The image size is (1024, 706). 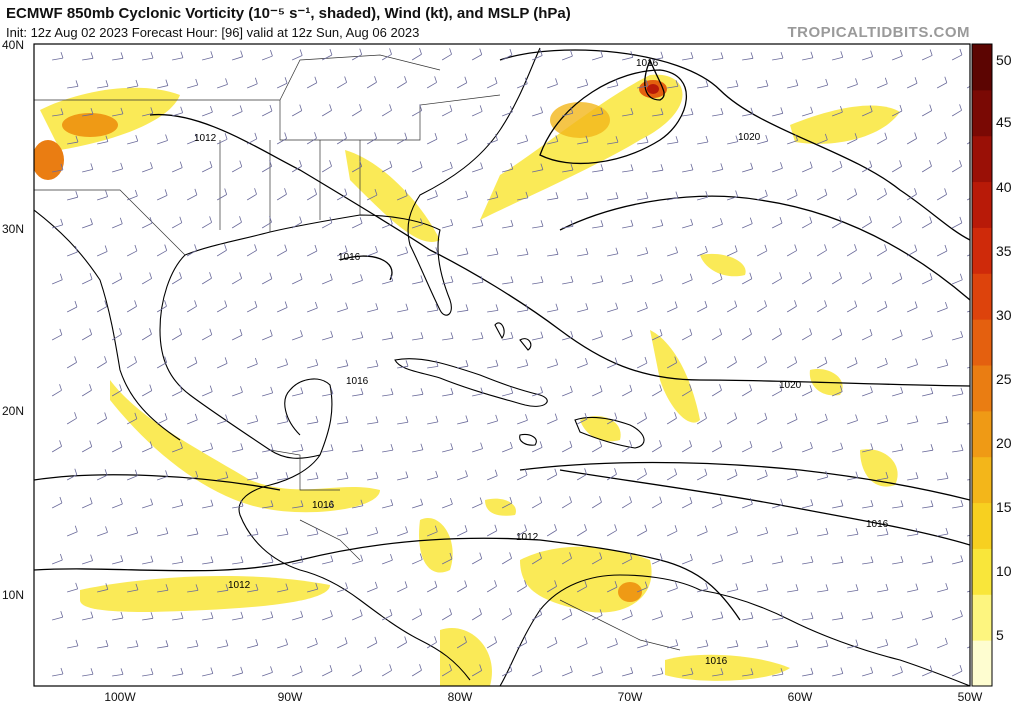 I want to click on colorbar-segment, so click(x=982, y=617).